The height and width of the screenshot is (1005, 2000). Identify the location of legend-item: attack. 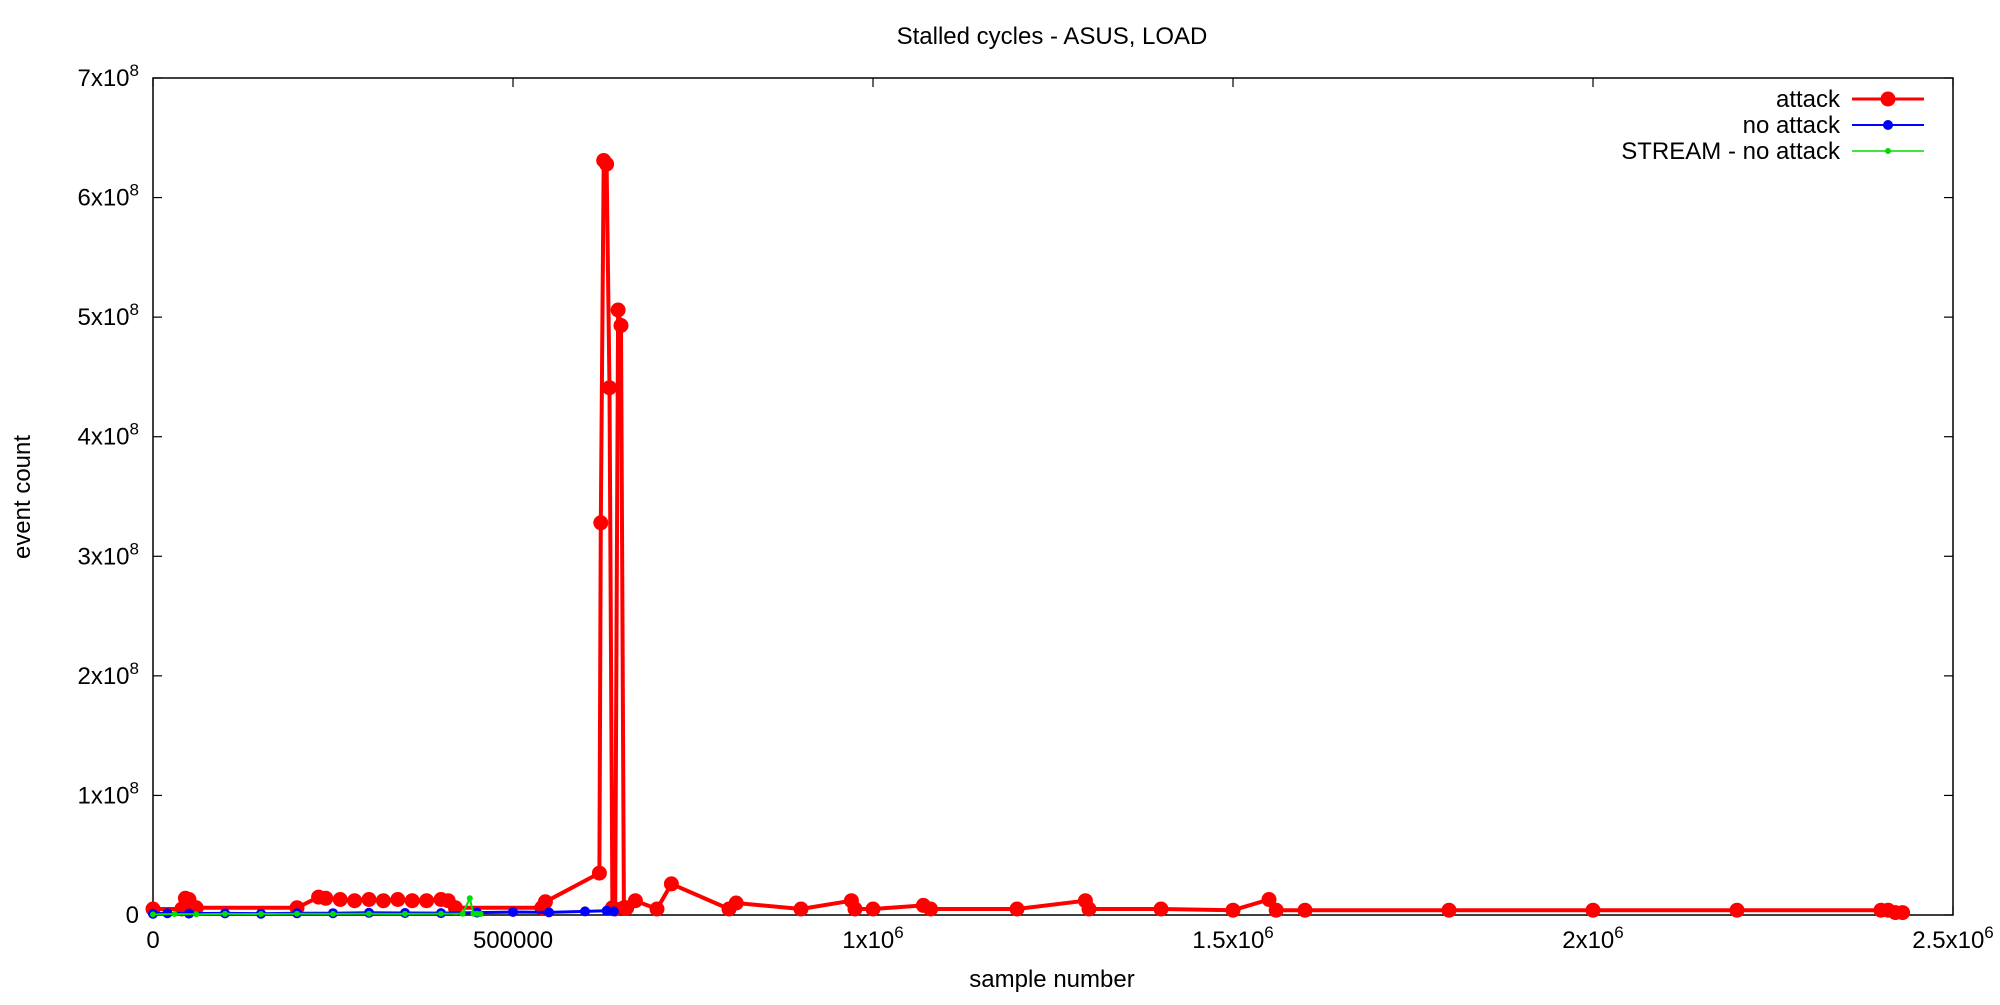
(1850, 99).